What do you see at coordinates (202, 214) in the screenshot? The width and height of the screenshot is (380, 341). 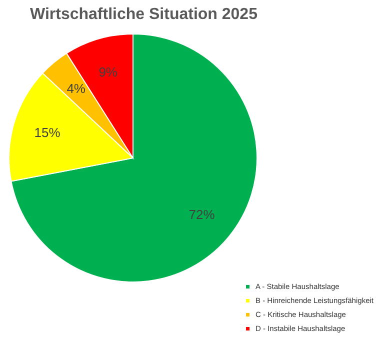 I see `data-label: 72%` at bounding box center [202, 214].